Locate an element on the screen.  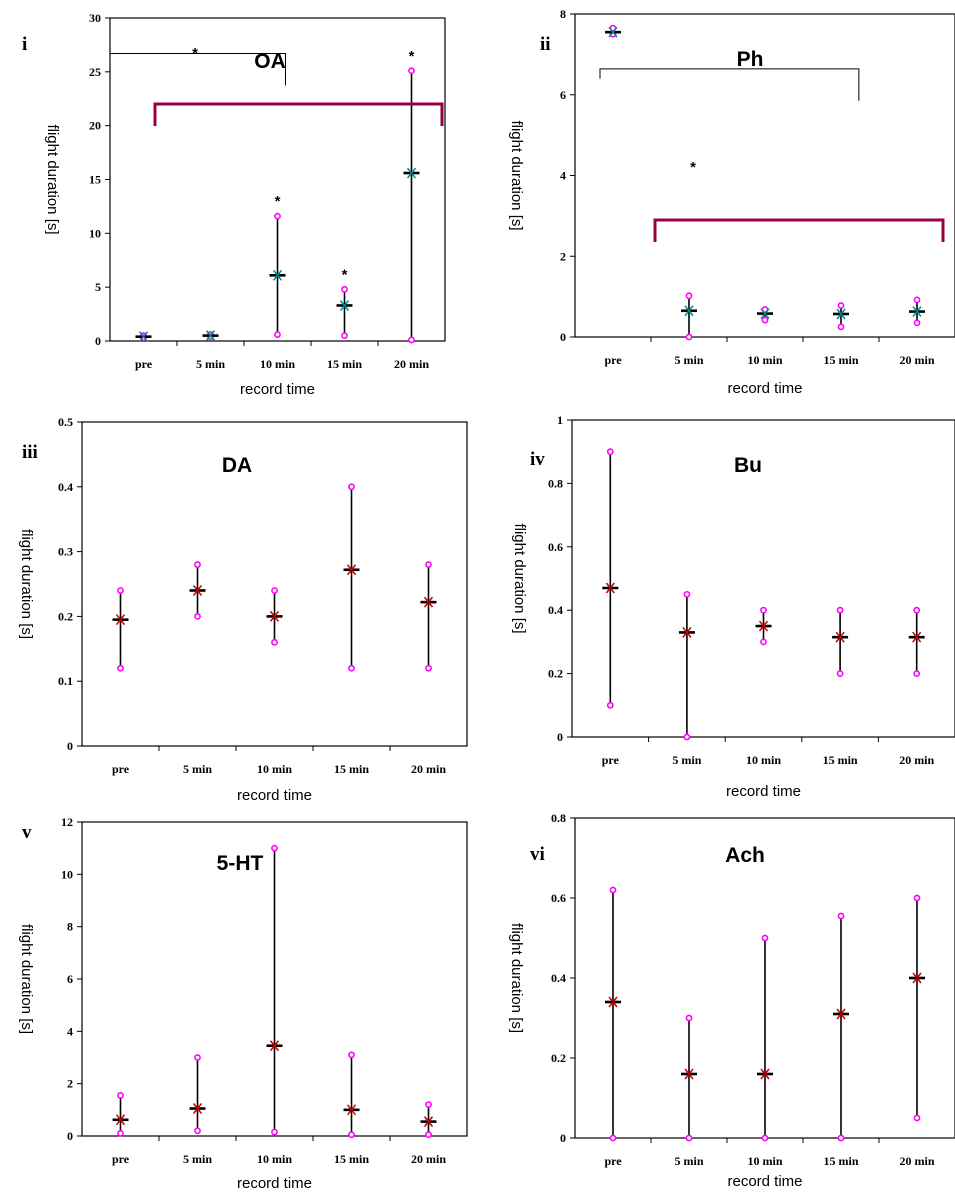
group-bracket is located at coordinates (799, 230).